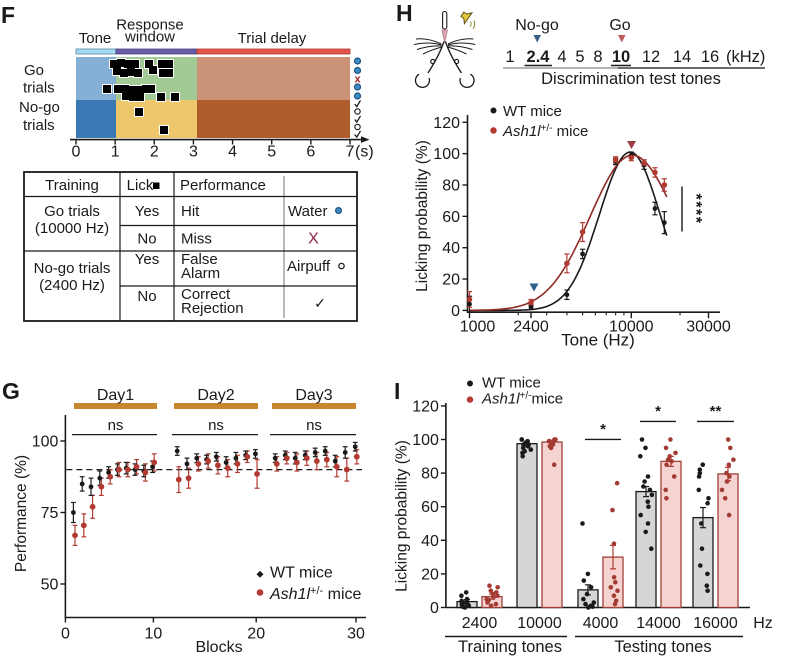 This screenshot has width=792, height=671. Describe the element at coordinates (95, 38) in the screenshot. I see `svg-text: Tone` at that location.